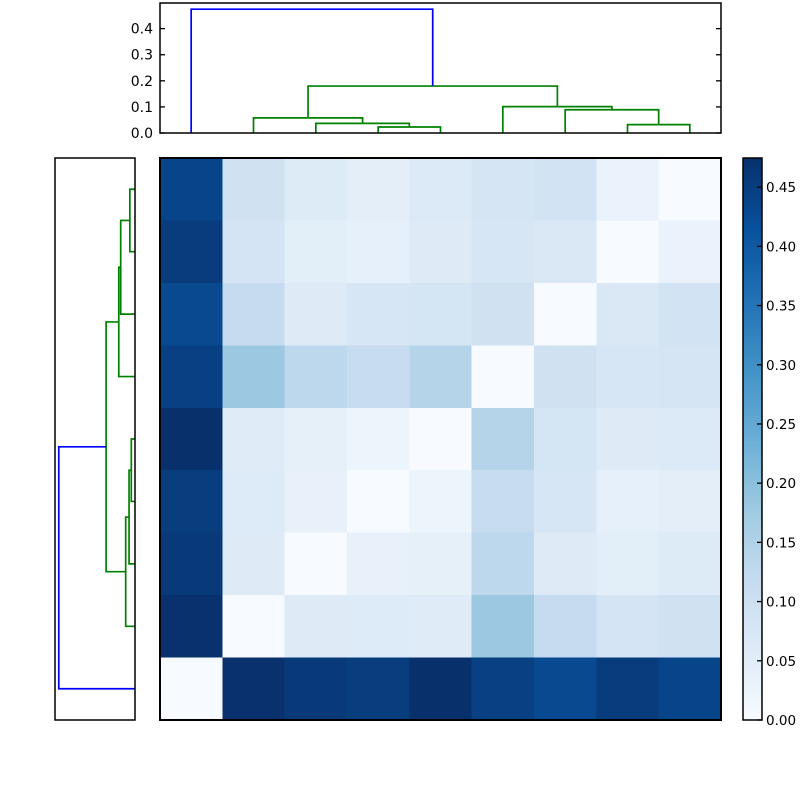  I want to click on colorbar-tick-label: 0.10, so click(781, 603).